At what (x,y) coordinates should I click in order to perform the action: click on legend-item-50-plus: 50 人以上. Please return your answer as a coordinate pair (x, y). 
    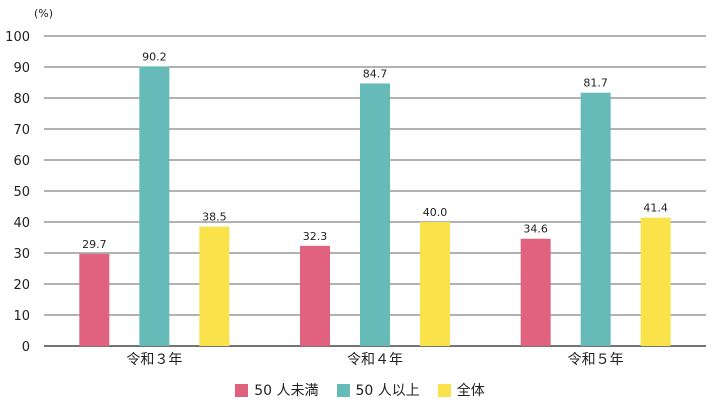
    Looking at the image, I should click on (378, 390).